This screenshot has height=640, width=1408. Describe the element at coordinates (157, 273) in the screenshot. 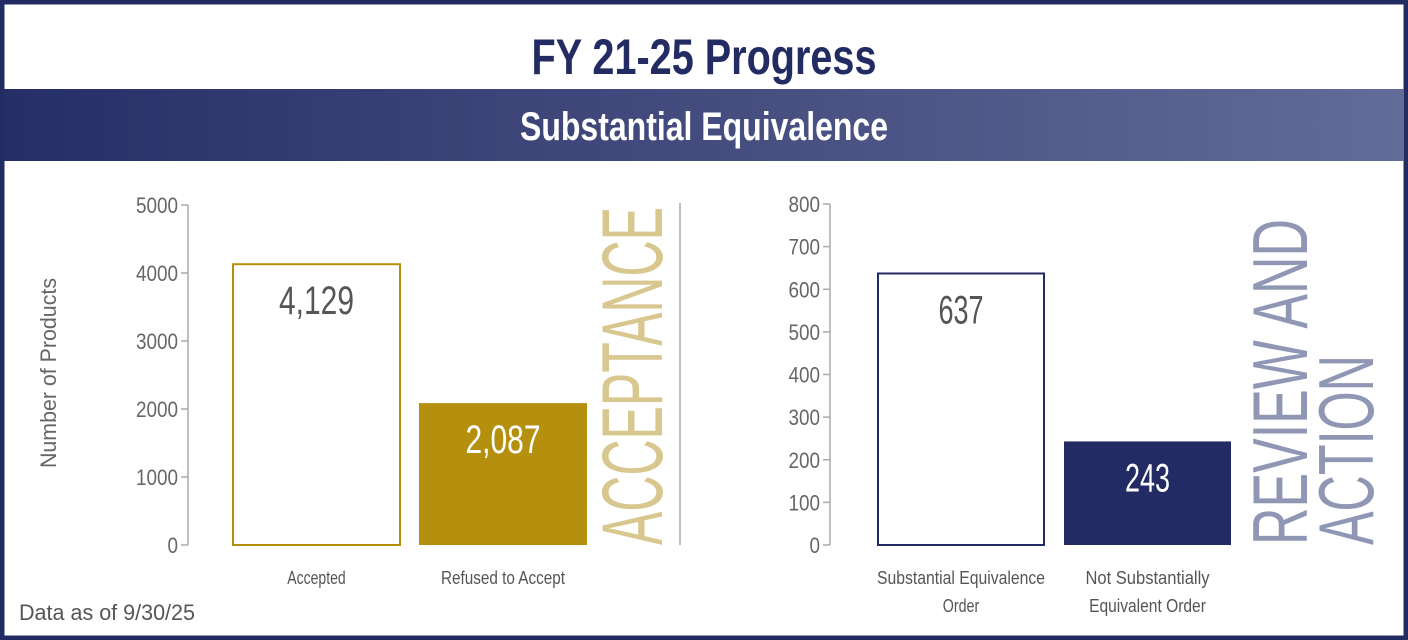

I see `y-tick-label: 4000` at that location.